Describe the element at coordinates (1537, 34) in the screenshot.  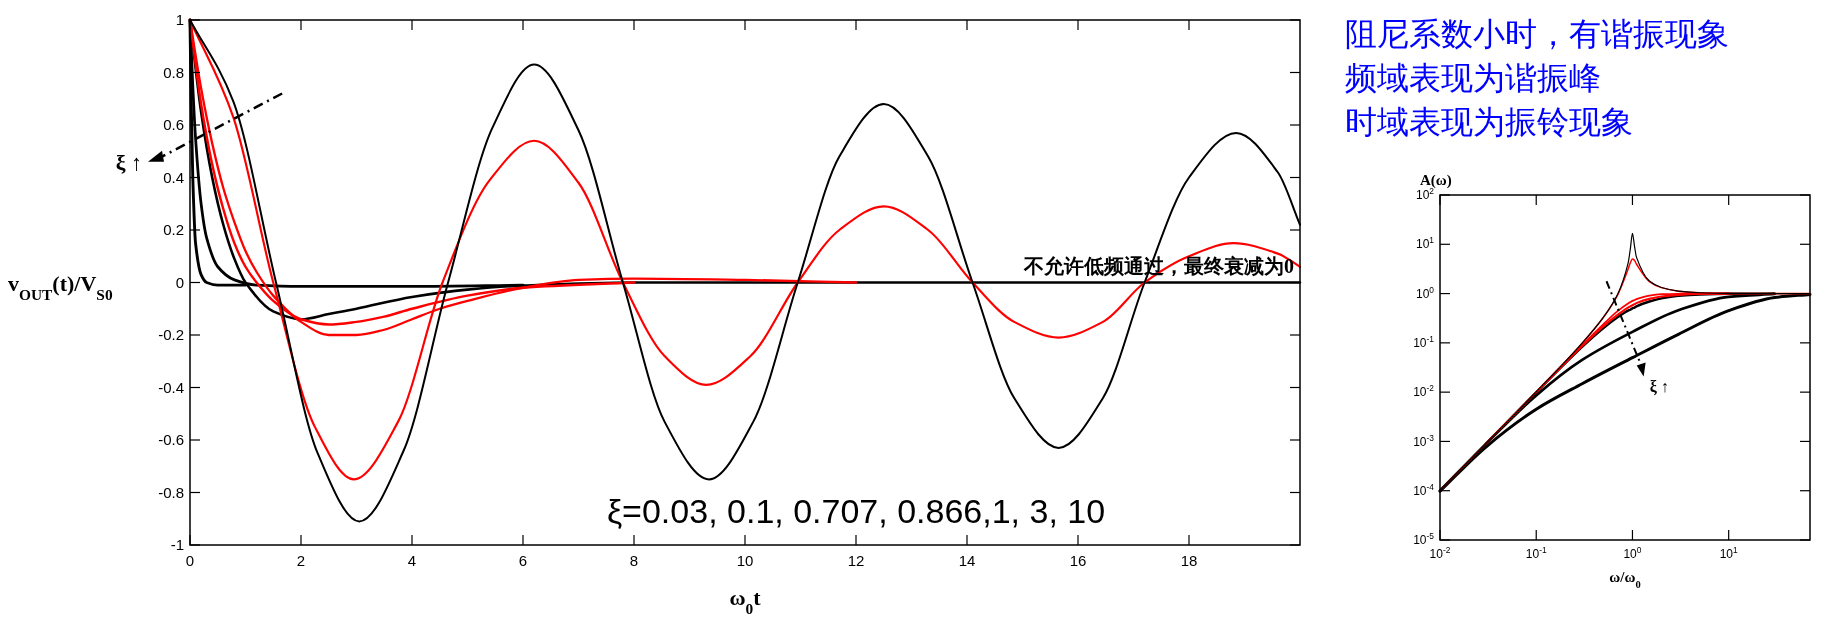
I see `text: 阻尼系数小时，有谐振现象` at that location.